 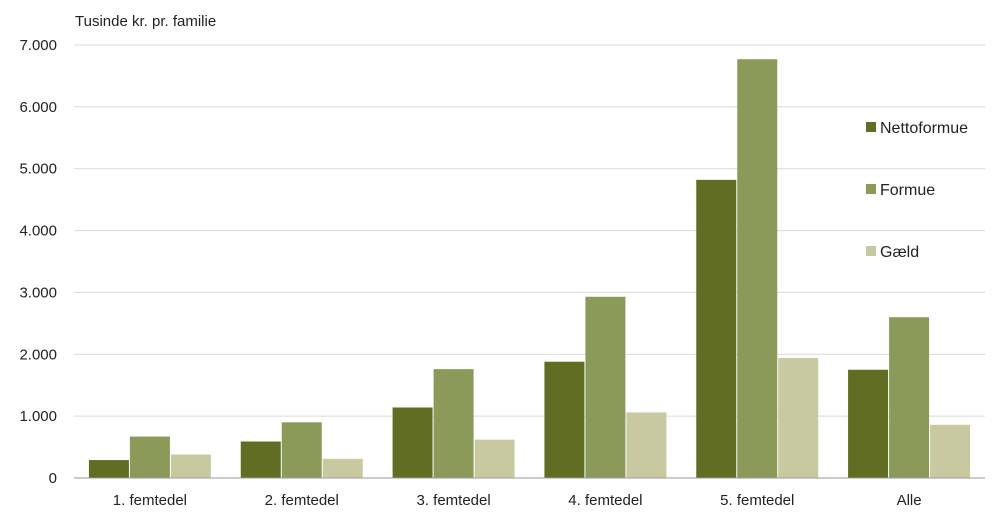 I want to click on x-tick-label: 4. femtedel, so click(x=605, y=500).